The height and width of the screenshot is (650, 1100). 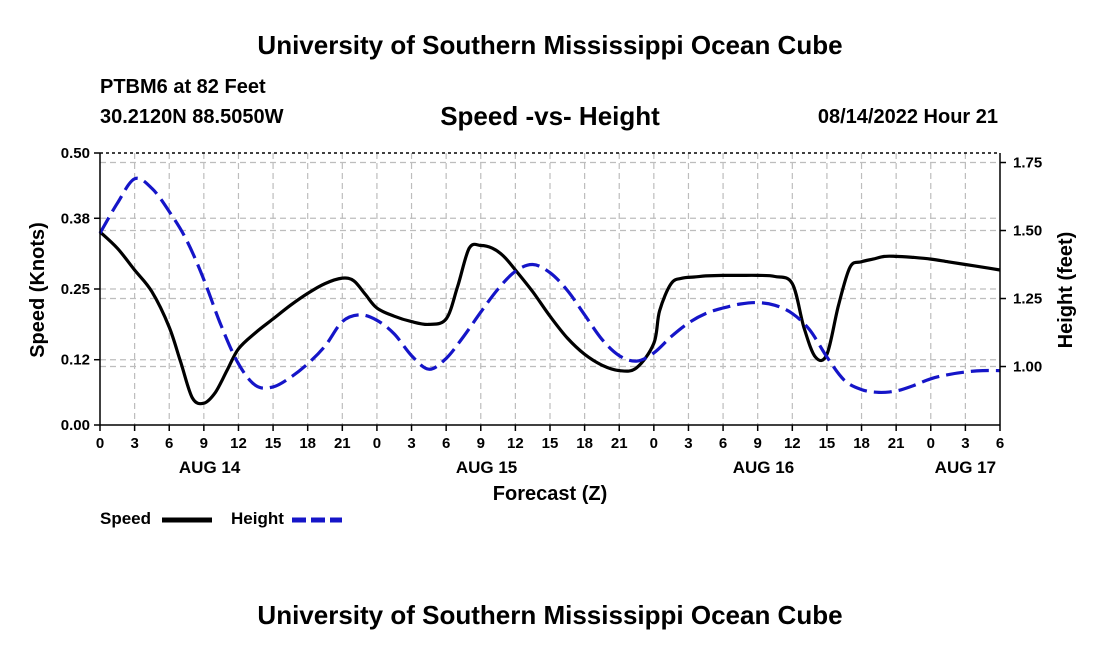 I want to click on y-tick-label-right: 1.50, so click(x=1027, y=231).